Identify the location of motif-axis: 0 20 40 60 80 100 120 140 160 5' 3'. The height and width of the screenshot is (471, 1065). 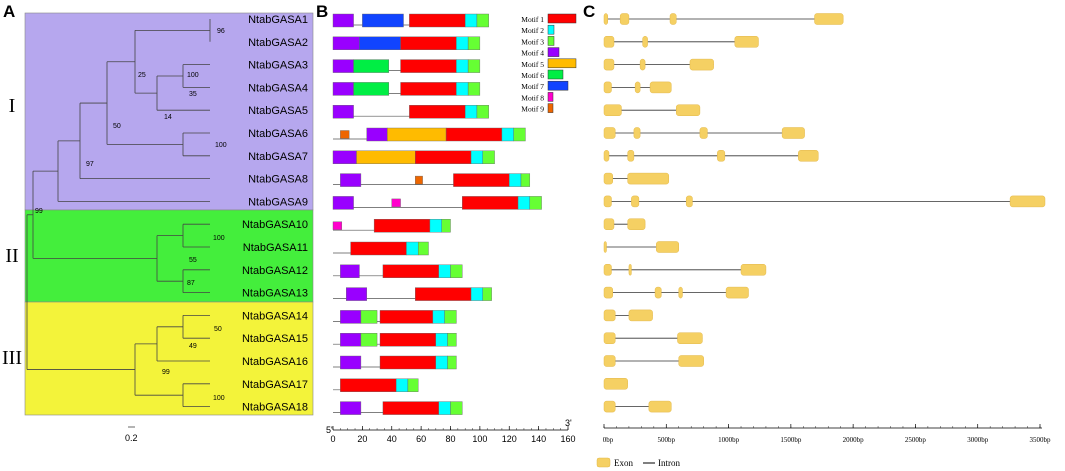
(451, 431).